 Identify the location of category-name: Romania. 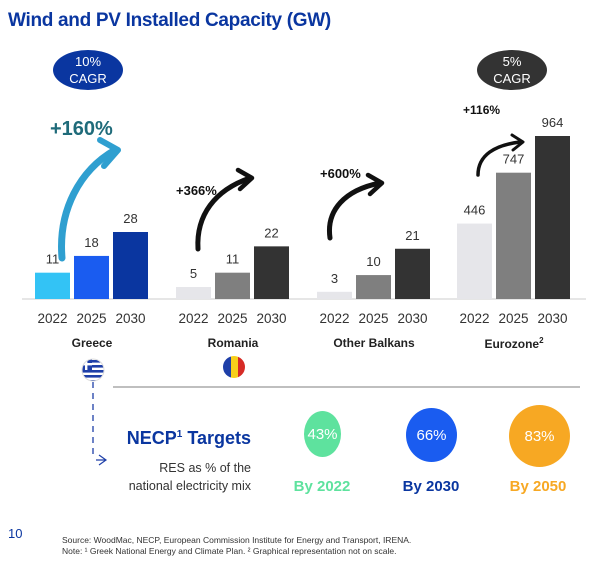
(233, 343).